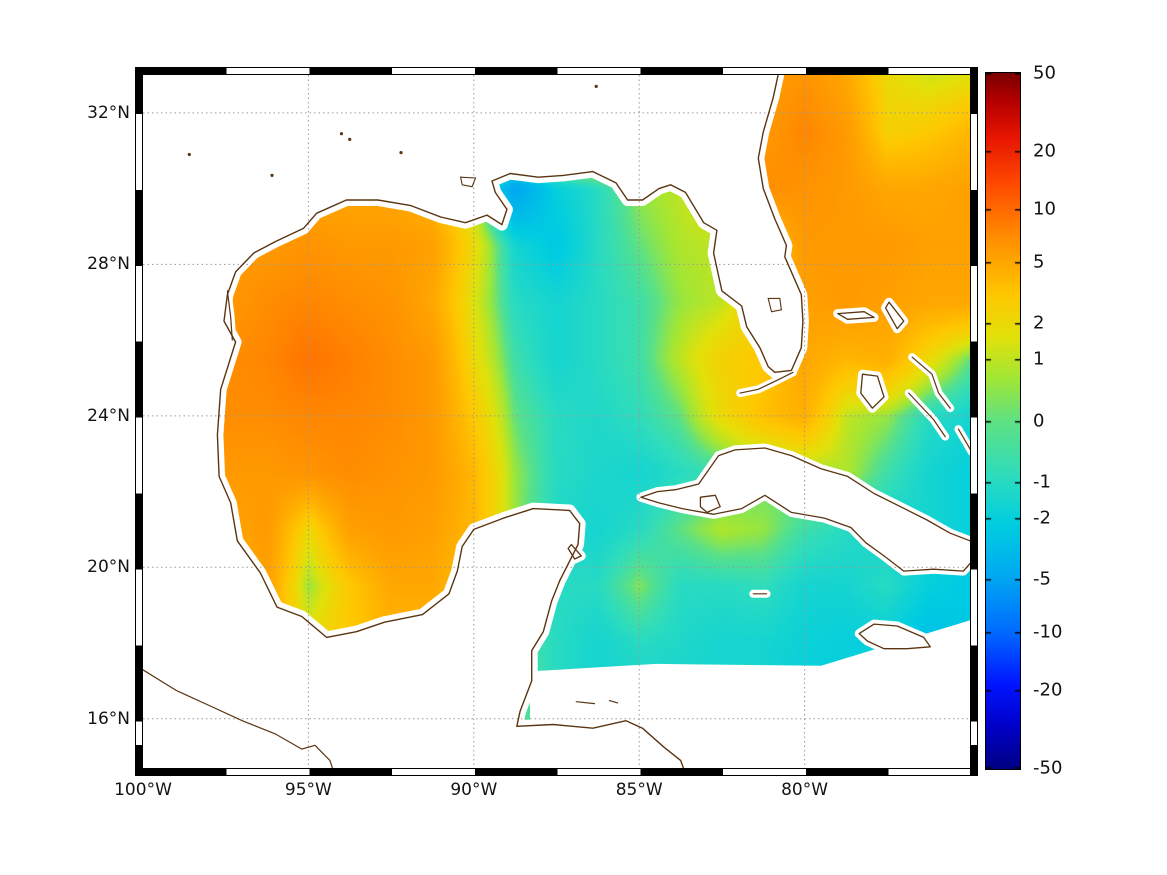 The width and height of the screenshot is (1167, 875). What do you see at coordinates (805, 509) in the screenshot?
I see `cuba-coastline` at bounding box center [805, 509].